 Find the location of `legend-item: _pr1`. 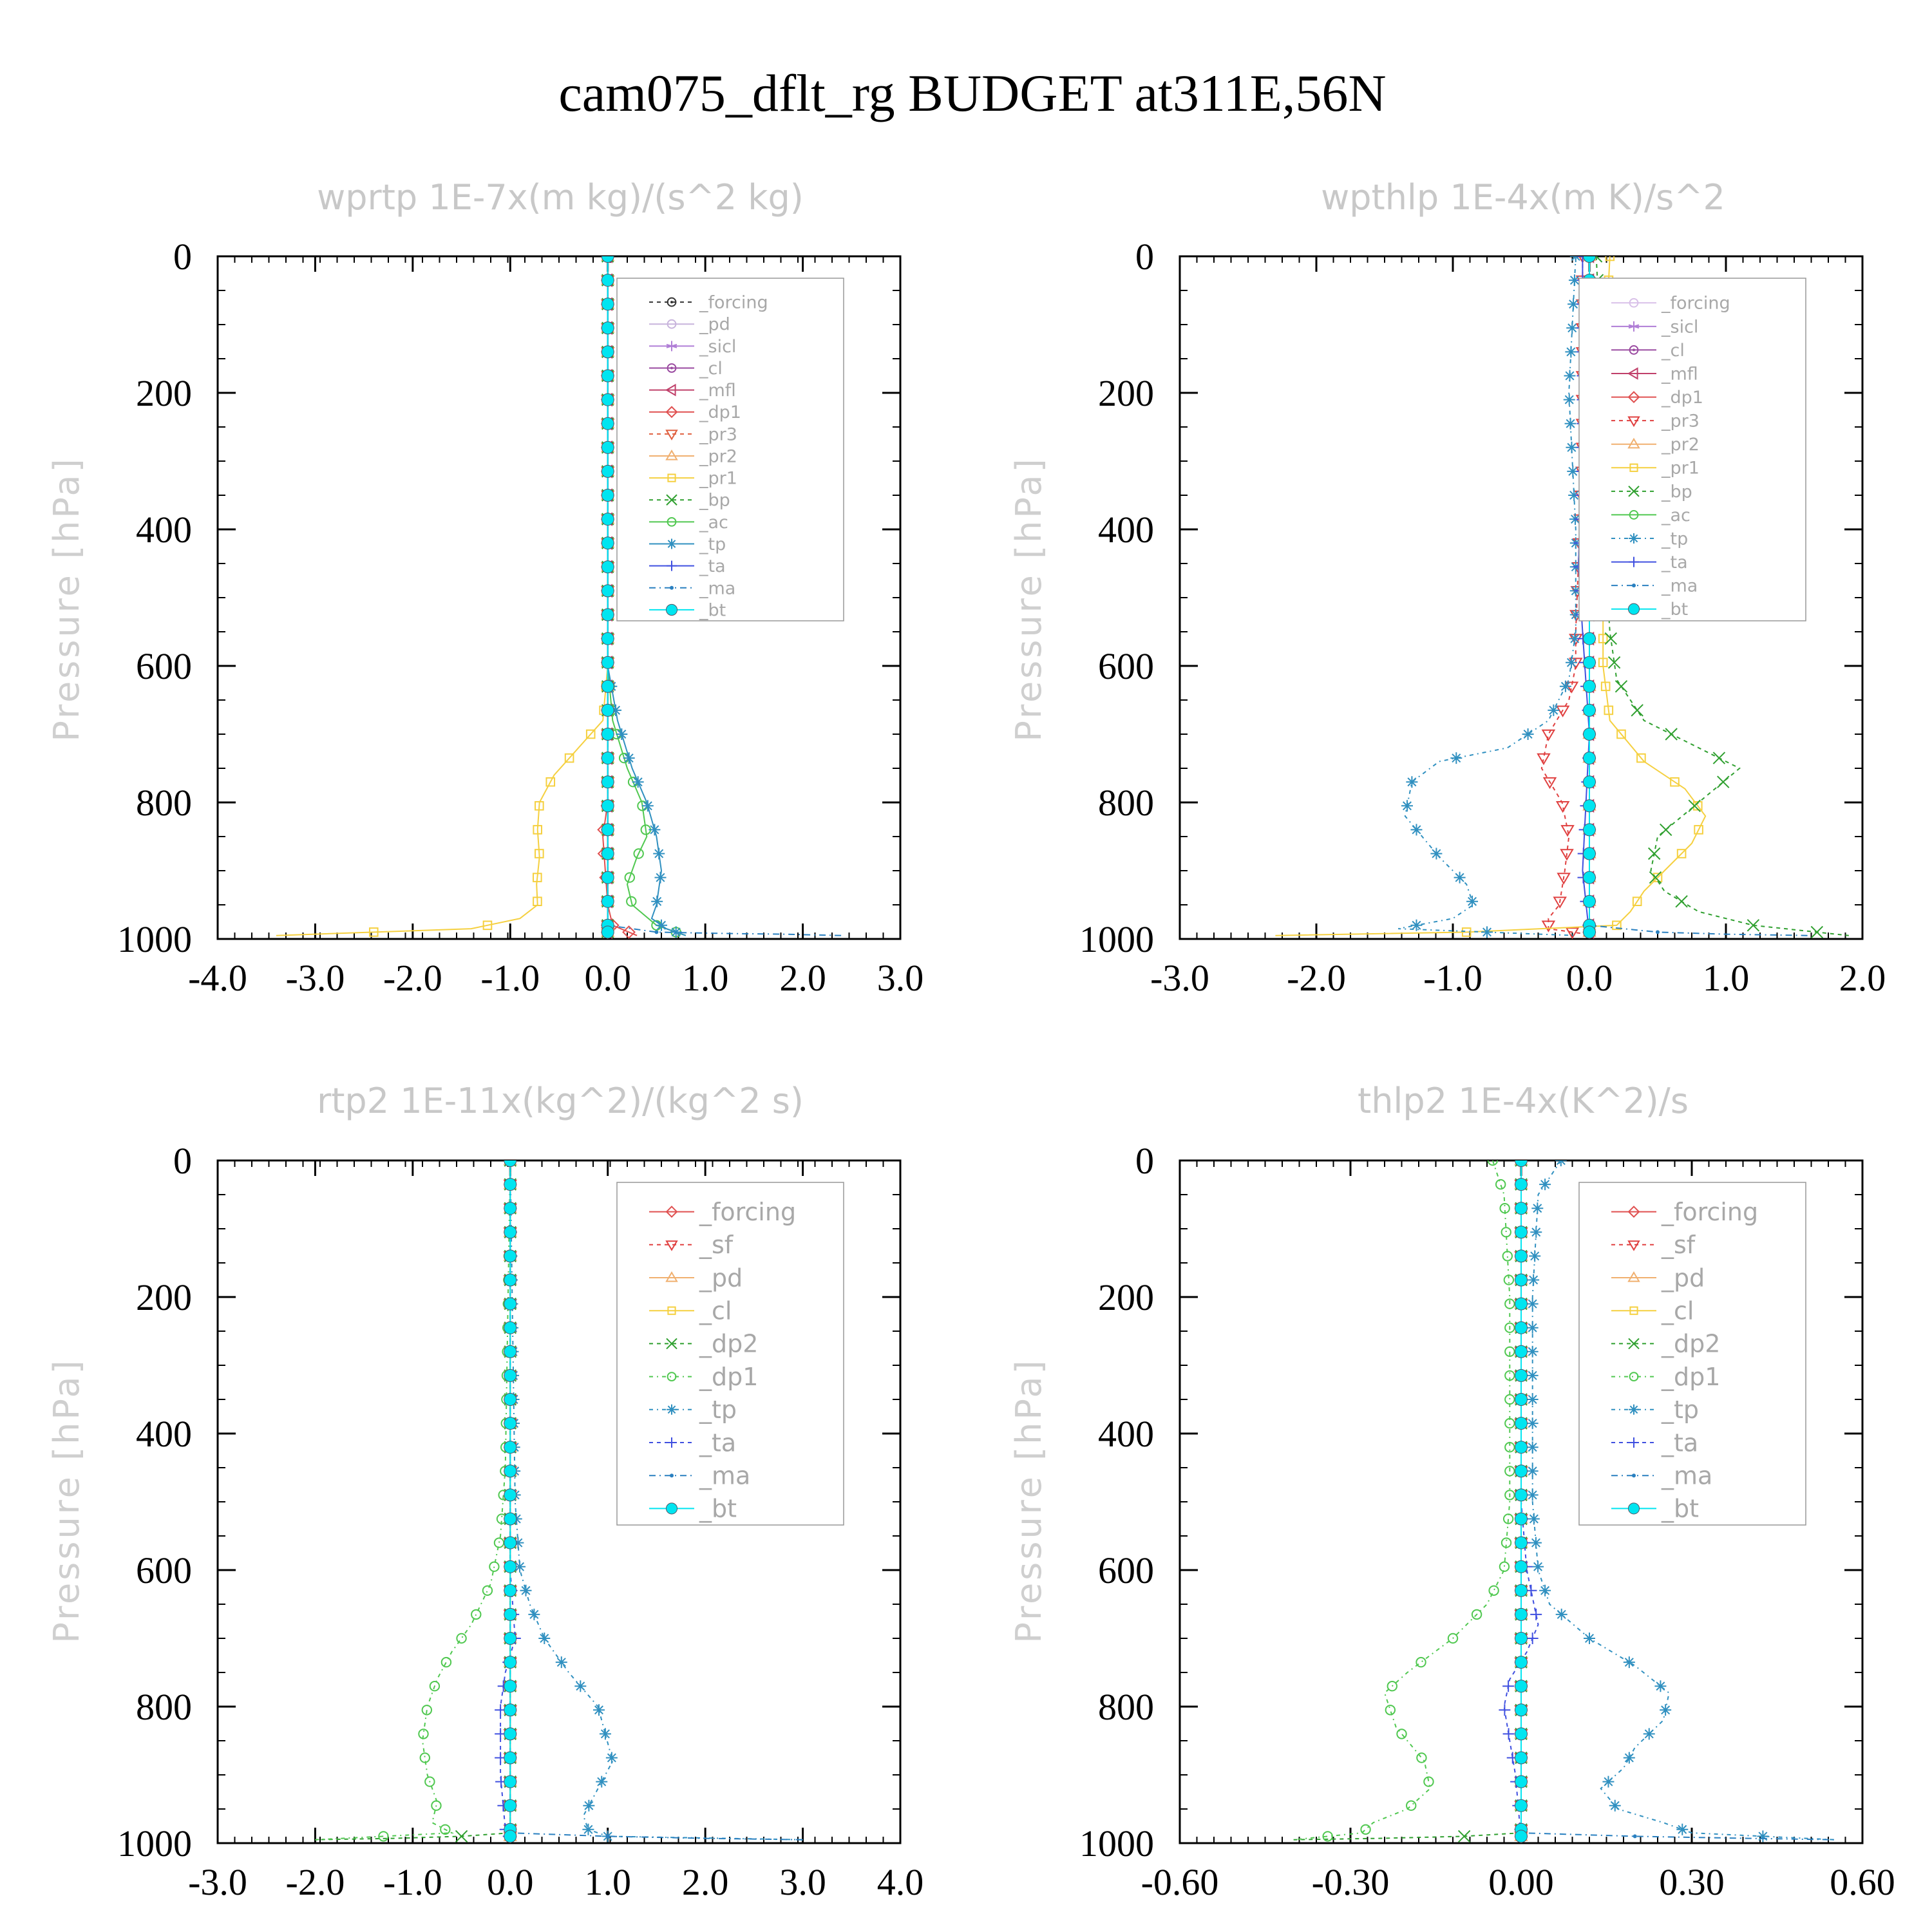

legend-item: _pr1 is located at coordinates (693, 479).